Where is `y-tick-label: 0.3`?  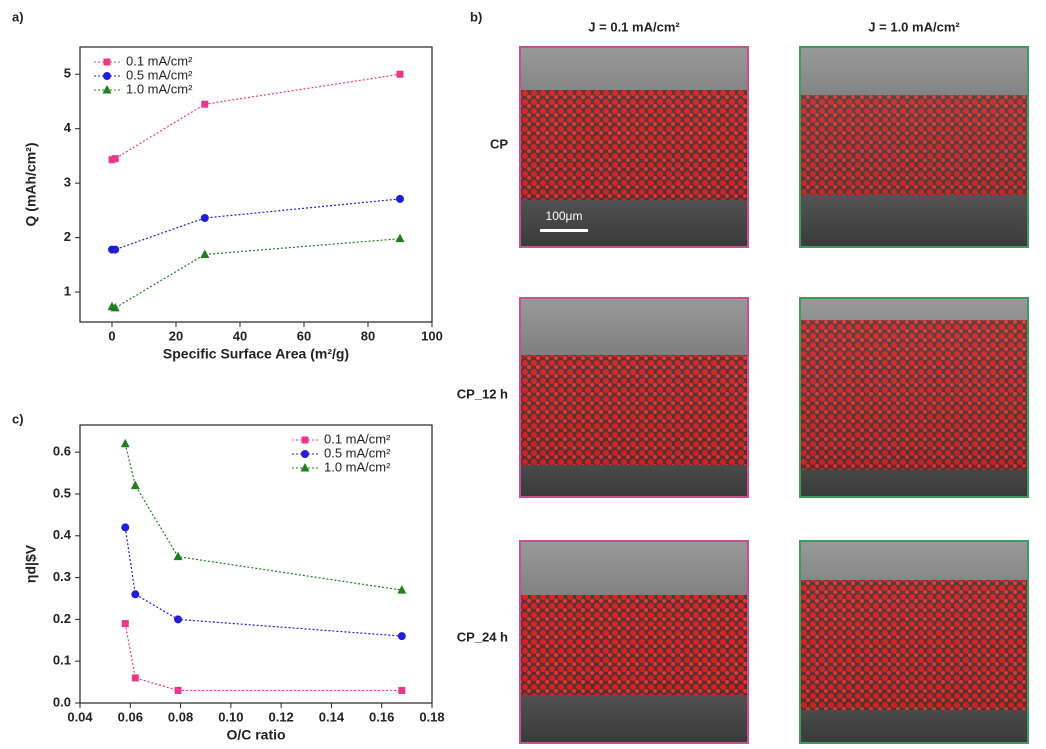
y-tick-label: 0.3 is located at coordinates (62, 576).